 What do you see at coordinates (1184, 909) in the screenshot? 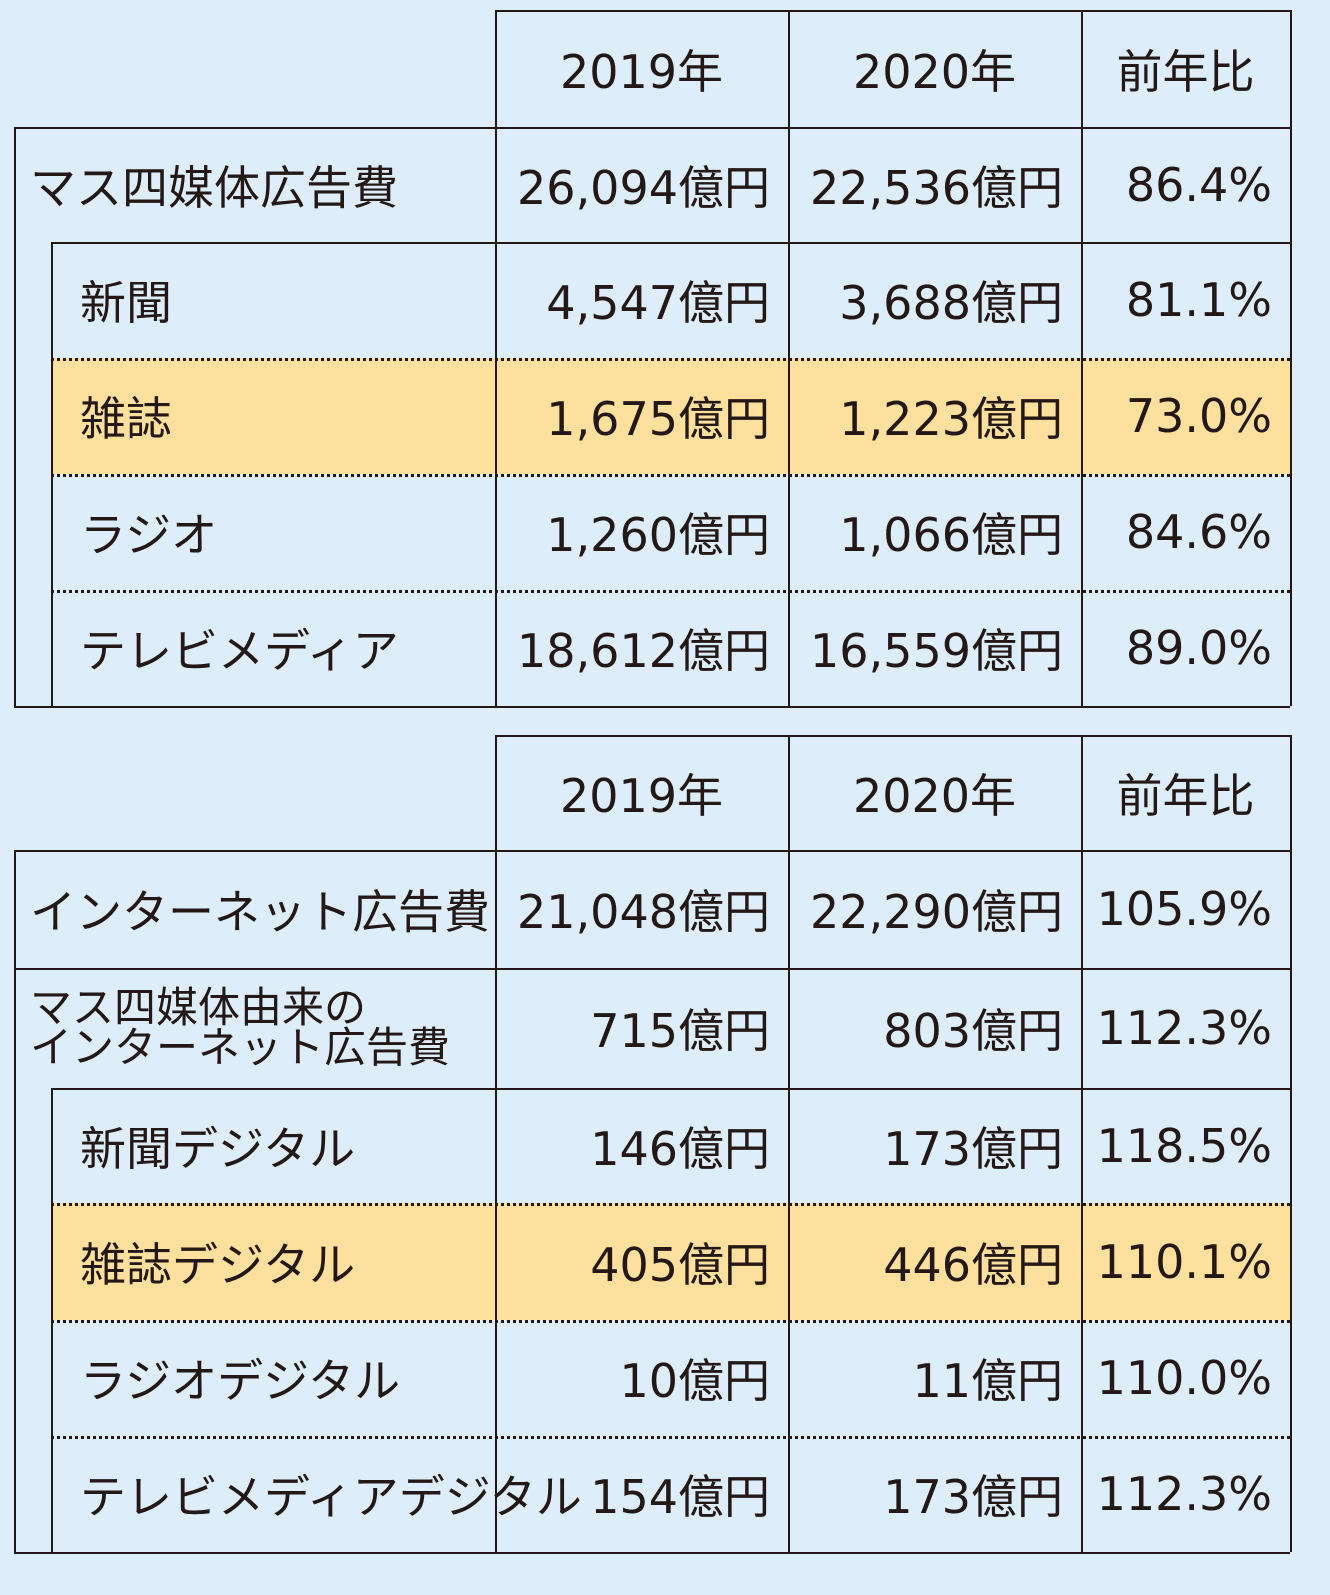
I see `yoy-ratio-cell: 105.9%` at bounding box center [1184, 909].